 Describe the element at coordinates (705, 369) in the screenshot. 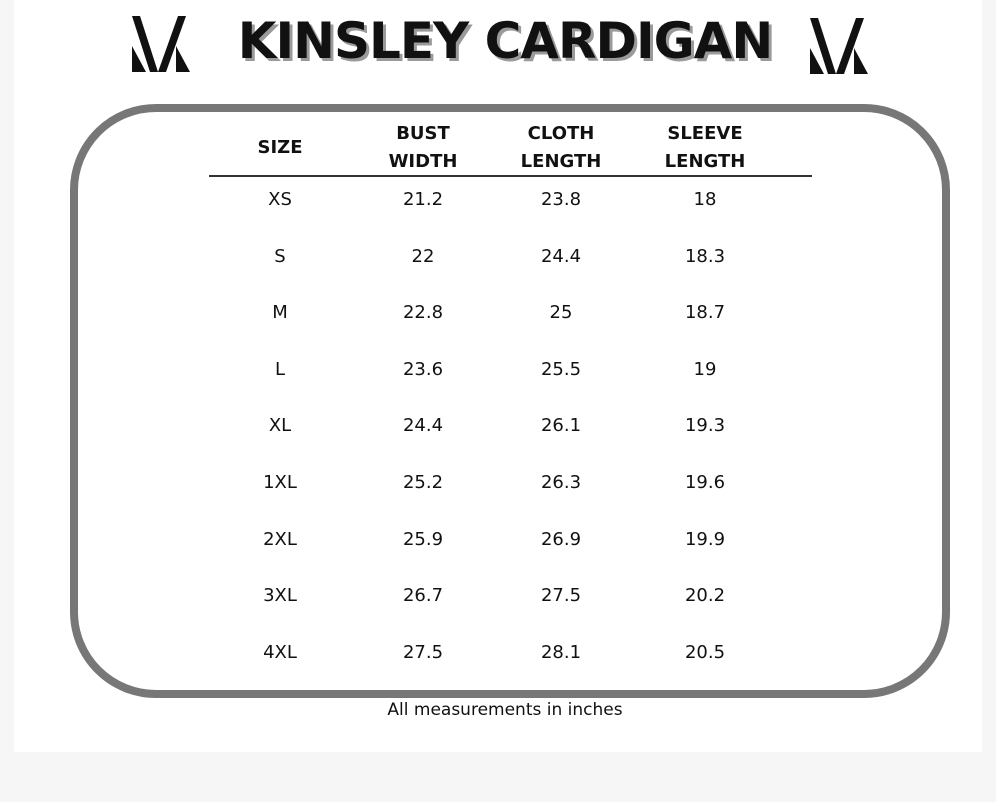

I see `table-cell: 19` at that location.